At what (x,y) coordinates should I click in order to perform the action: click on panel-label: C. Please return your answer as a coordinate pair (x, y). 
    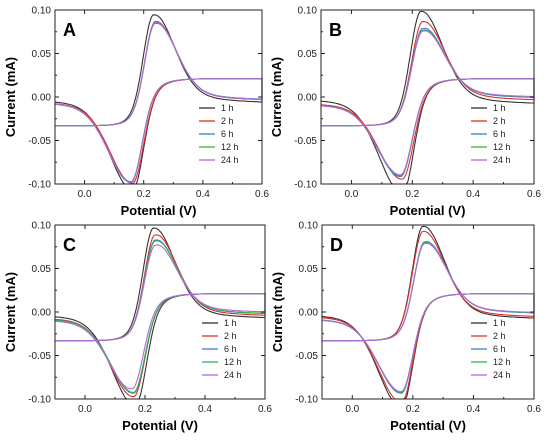
    Looking at the image, I should click on (69, 245).